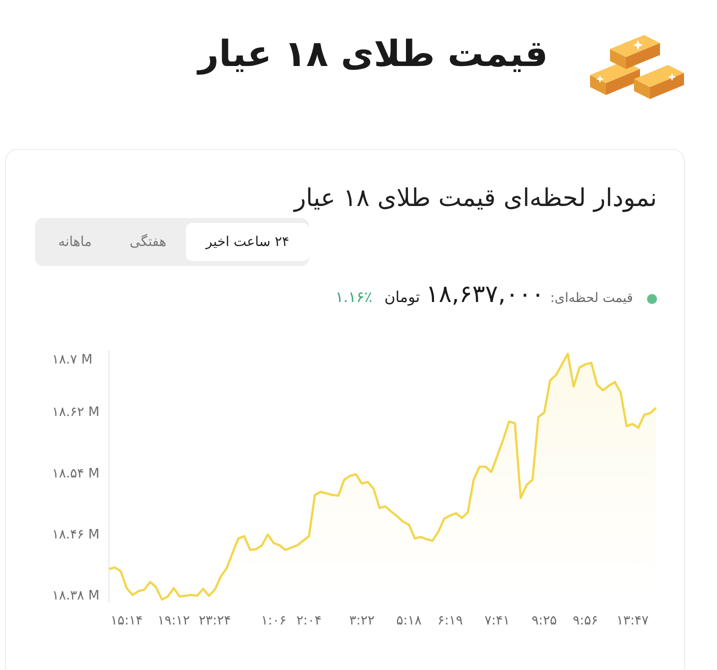 The height and width of the screenshot is (670, 717). What do you see at coordinates (373, 55) in the screenshot?
I see `chart-title: قیمت طلای ۱۸ عیار` at bounding box center [373, 55].